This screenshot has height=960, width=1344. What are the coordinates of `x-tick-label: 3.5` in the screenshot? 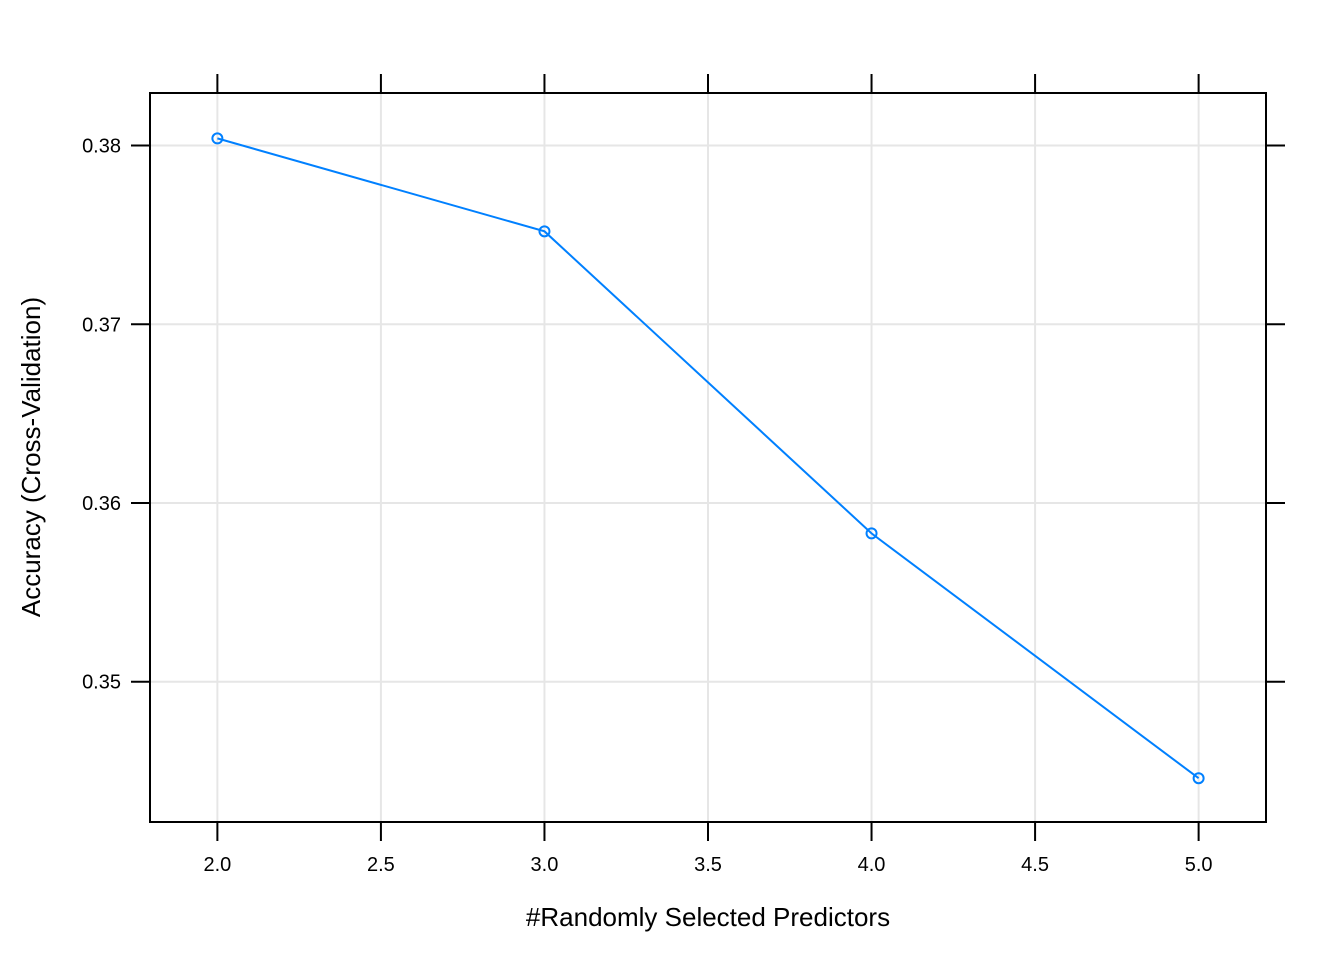 It's located at (708, 865).